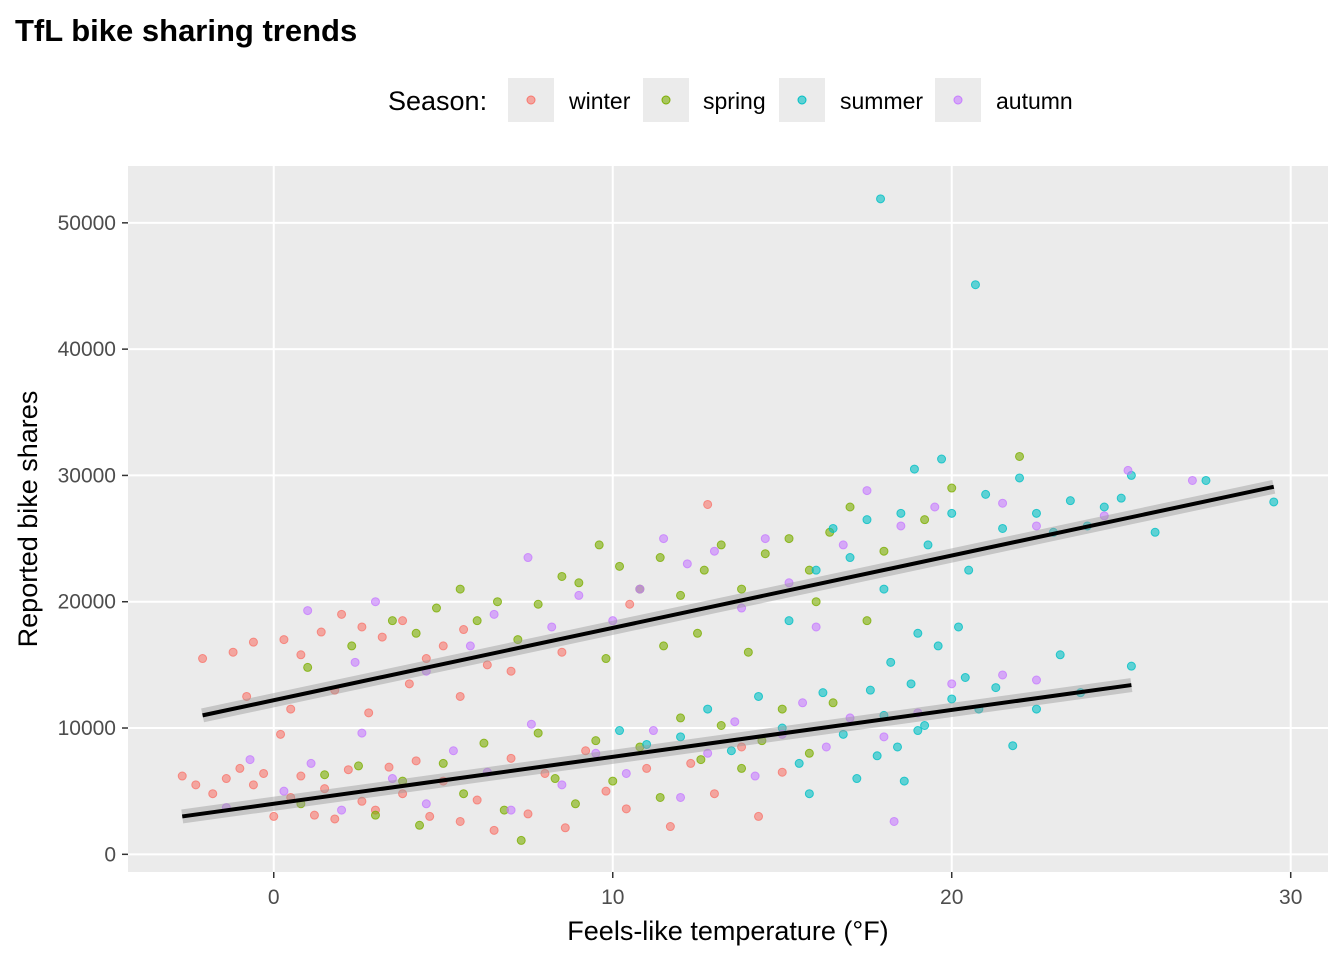 The width and height of the screenshot is (1344, 960). What do you see at coordinates (437, 101) in the screenshot?
I see `legend-title: Season:` at bounding box center [437, 101].